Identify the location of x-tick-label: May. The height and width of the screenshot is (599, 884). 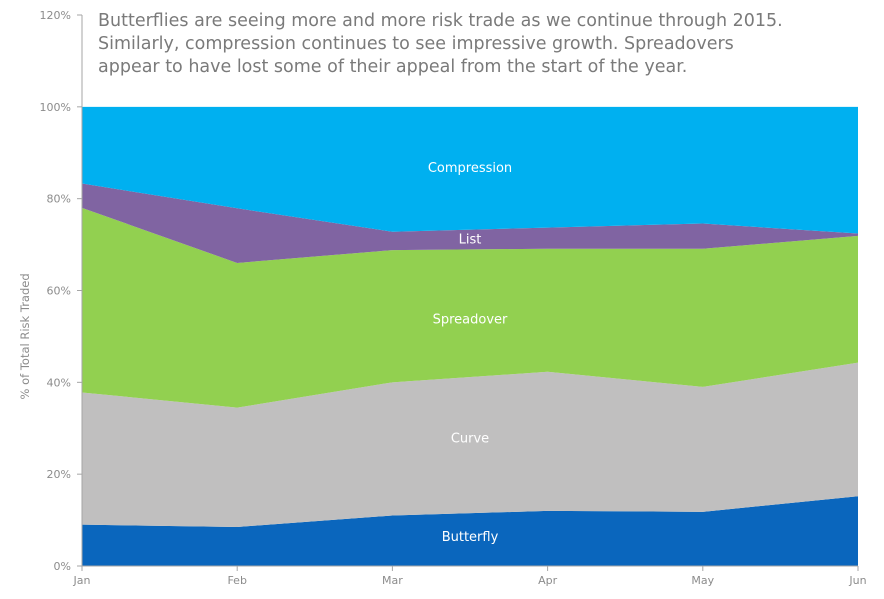
(702, 580).